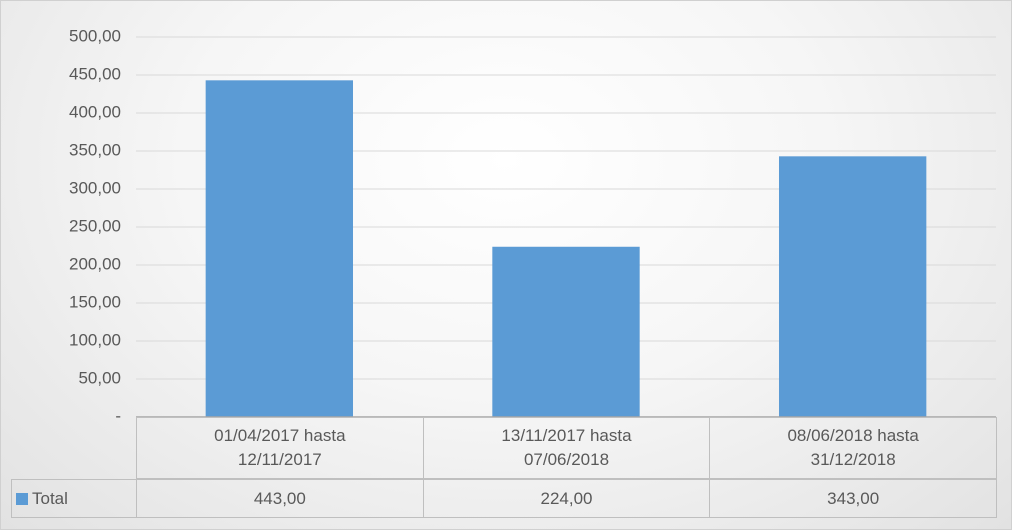 The image size is (1012, 531). I want to click on value-cell-text: 224,00, so click(566, 498).